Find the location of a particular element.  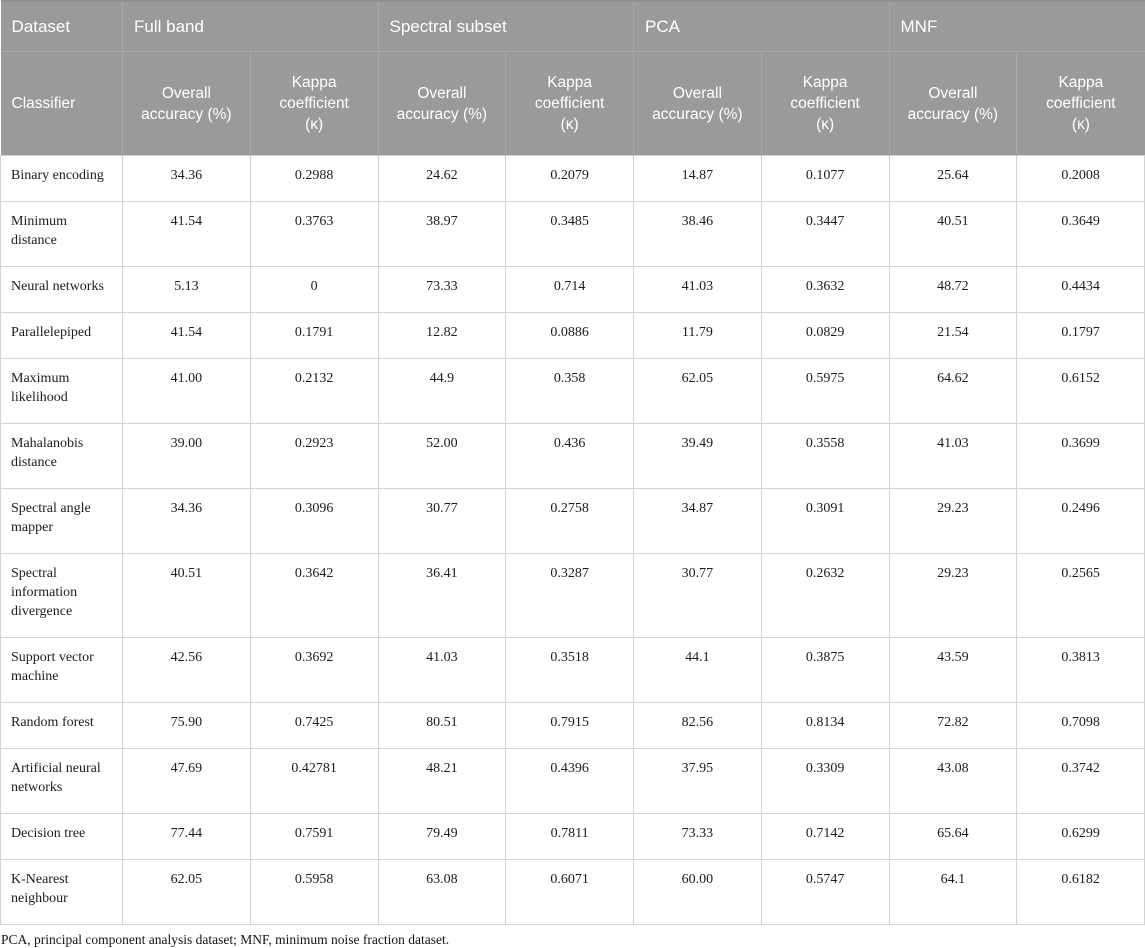

value-cell: 80.51 is located at coordinates (442, 725).